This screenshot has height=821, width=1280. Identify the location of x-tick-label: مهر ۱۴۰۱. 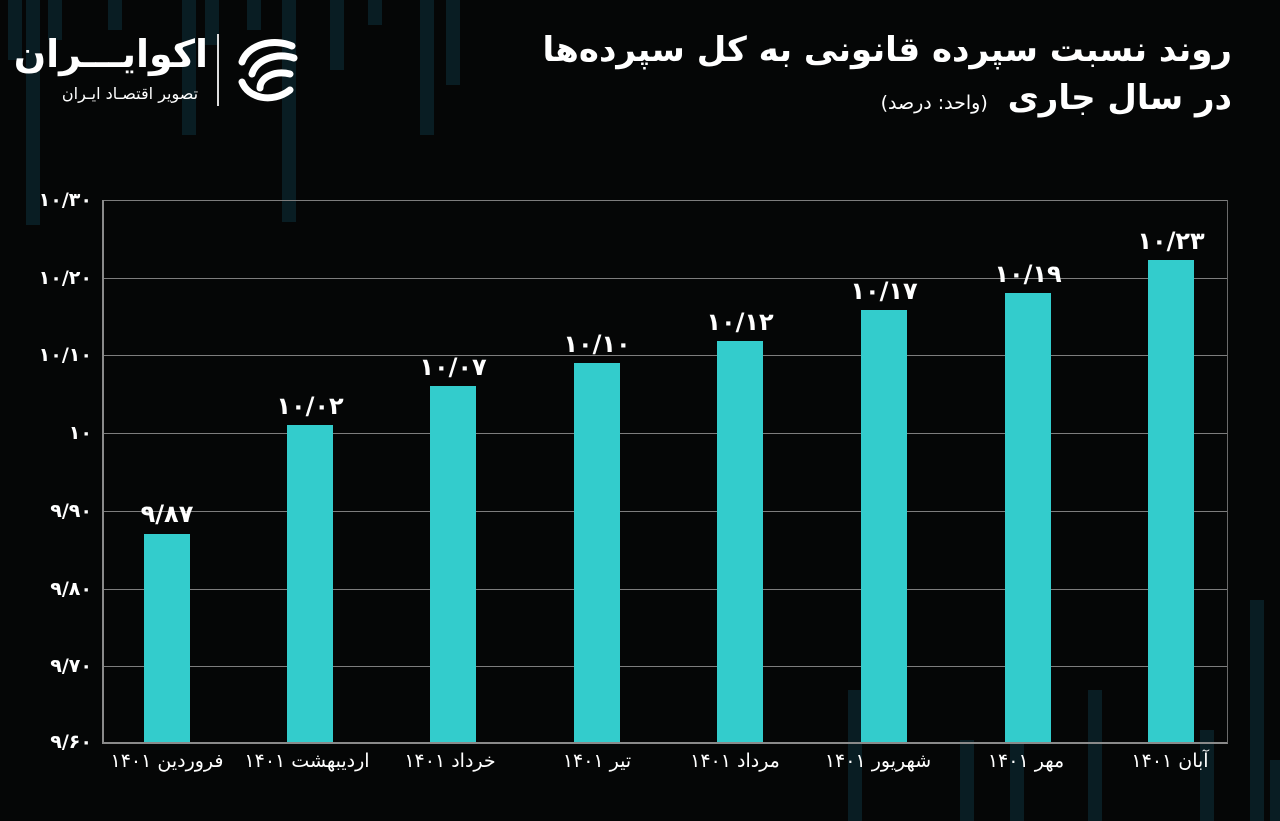
(1026, 761).